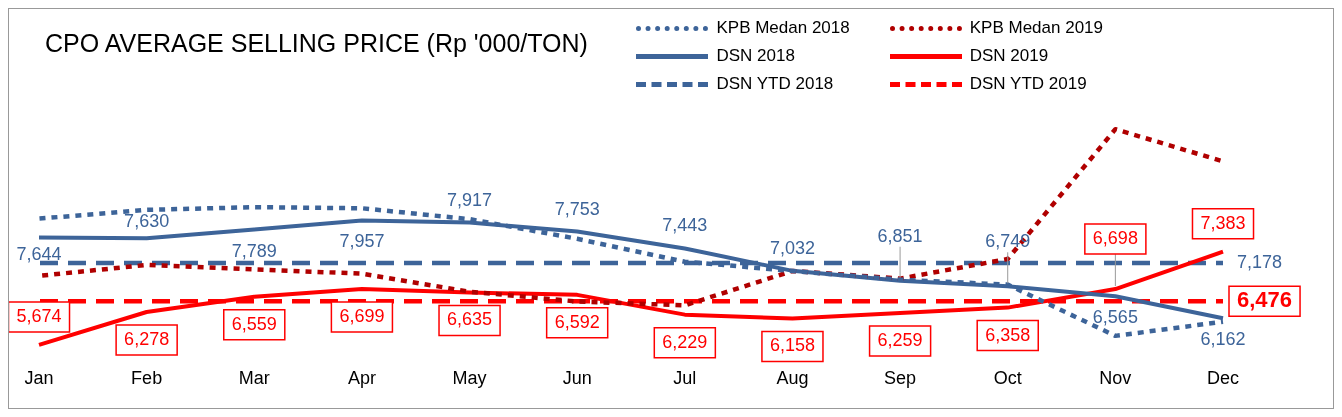 The height and width of the screenshot is (417, 1342). What do you see at coordinates (900, 235) in the screenshot?
I see `data-label: 6,851` at bounding box center [900, 235].